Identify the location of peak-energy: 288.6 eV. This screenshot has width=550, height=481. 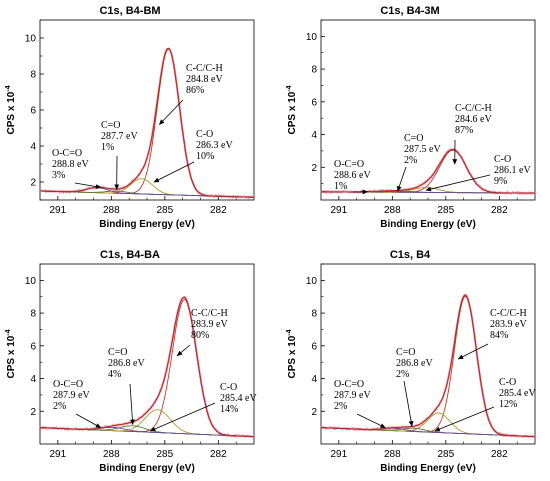
(352, 175).